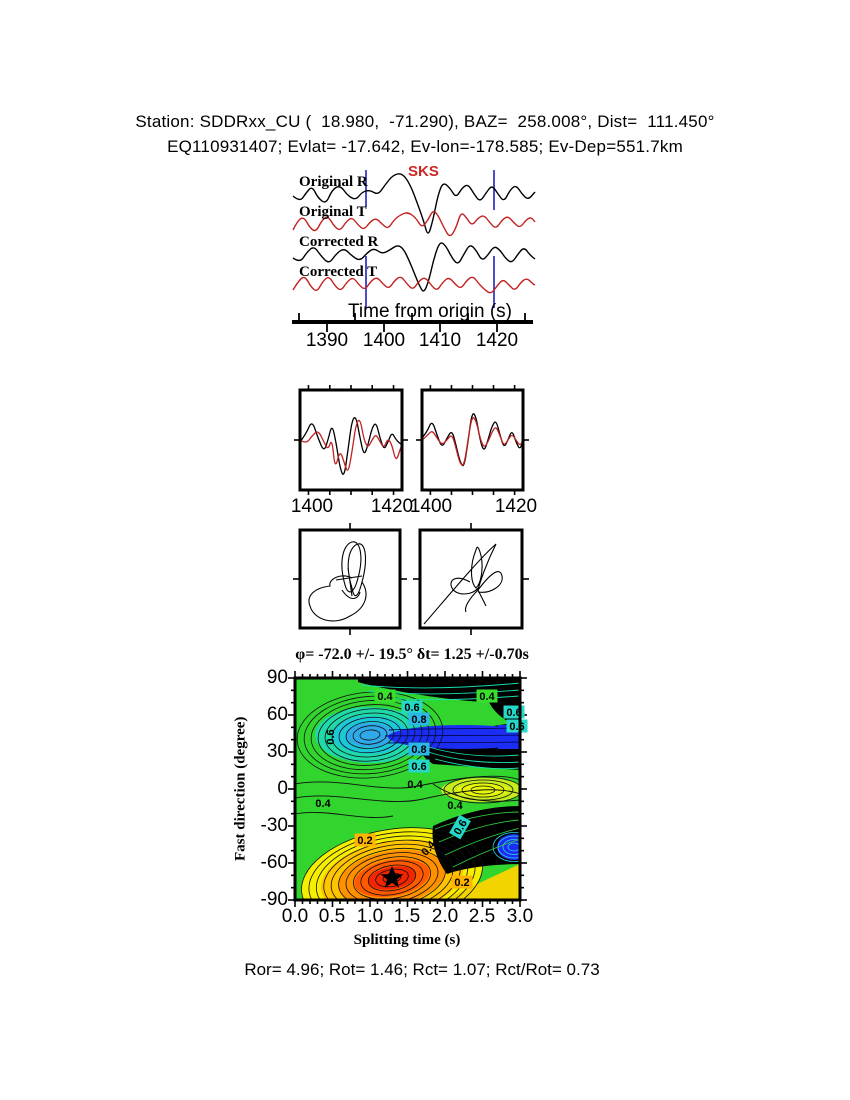 This screenshot has height=1100, width=850. Describe the element at coordinates (333, 212) in the screenshot. I see `trace-label-original-t: Original T` at that location.